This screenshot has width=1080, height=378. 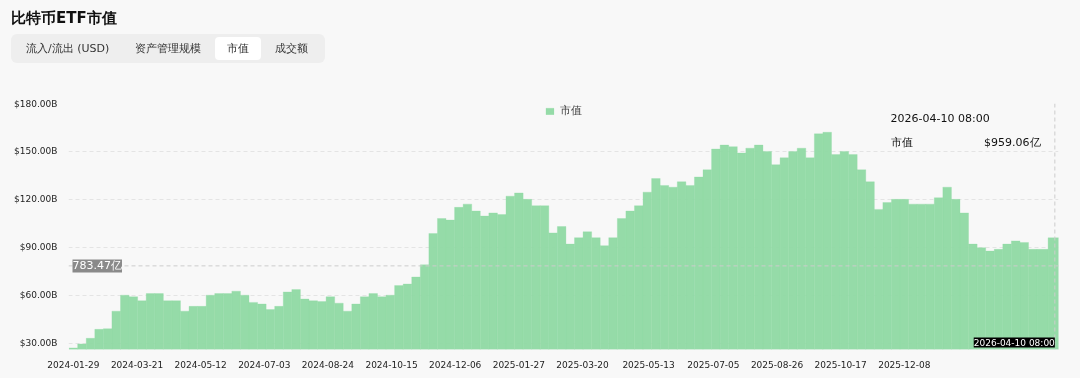 What do you see at coordinates (455, 364) in the screenshot?
I see `x-tick-label: 2024-12-06` at bounding box center [455, 364].